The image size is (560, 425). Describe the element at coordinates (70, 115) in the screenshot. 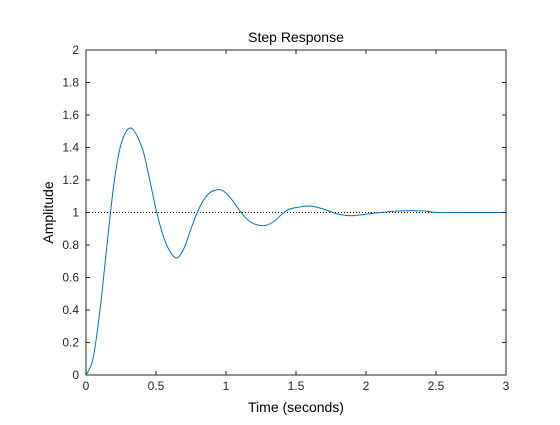

I see `y-tick-label: 1.6` at that location.